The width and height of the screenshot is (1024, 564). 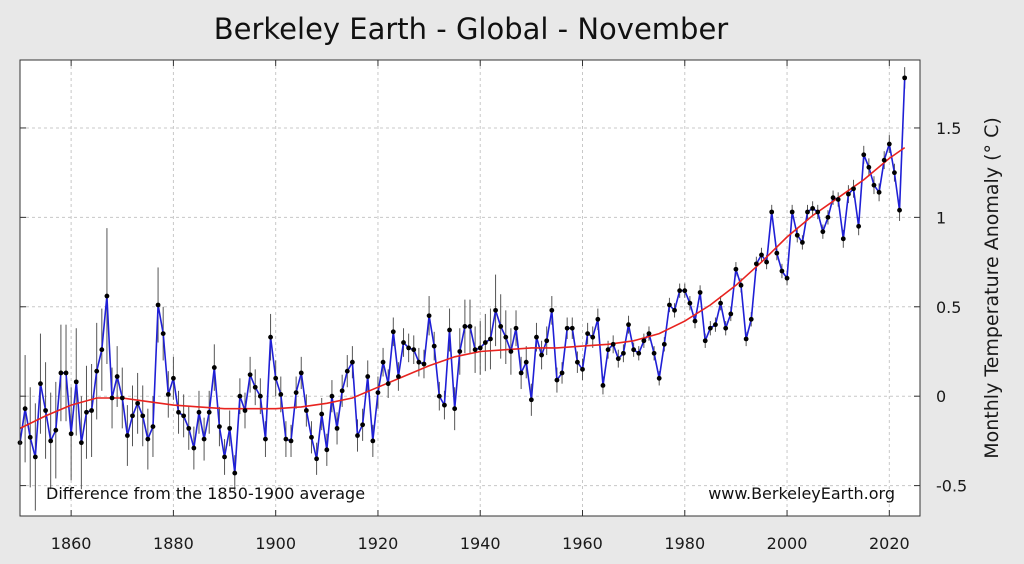 I want to click on chart-title: Berkeley Earth - Global - November, so click(x=471, y=29).